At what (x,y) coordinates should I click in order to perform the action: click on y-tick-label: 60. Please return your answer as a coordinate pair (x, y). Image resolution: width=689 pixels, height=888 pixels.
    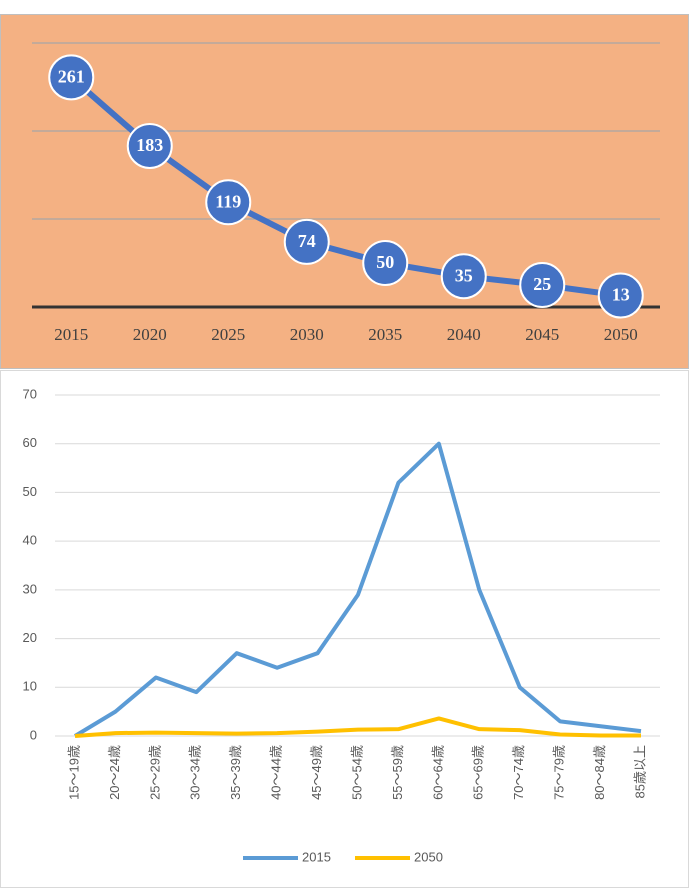
    Looking at the image, I should click on (30, 442).